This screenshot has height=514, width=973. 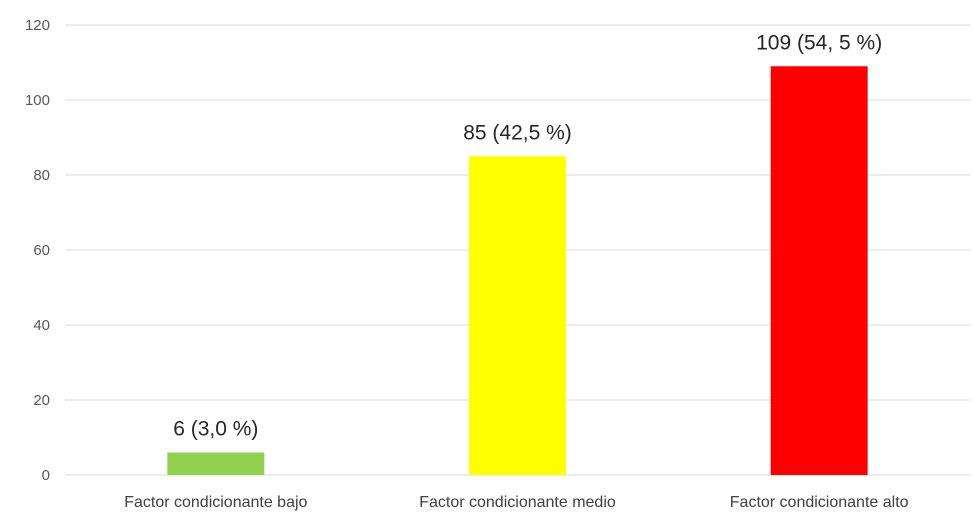 I want to click on x-tick-label-1: Factor condicionante bajo, so click(x=215, y=502).